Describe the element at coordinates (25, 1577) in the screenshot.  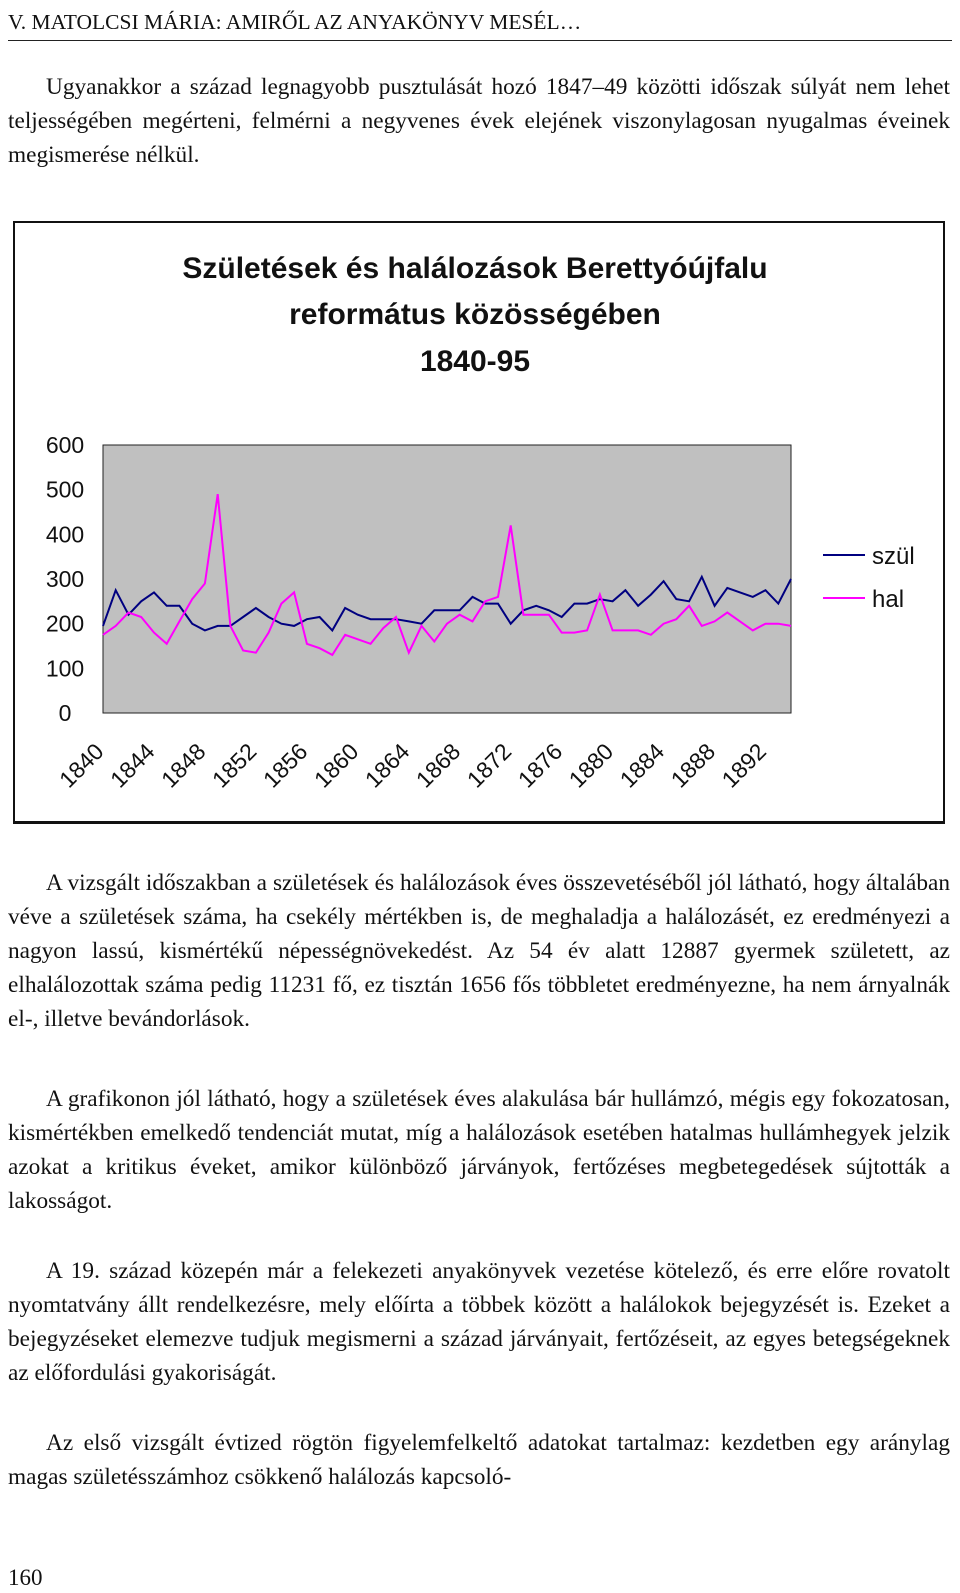
I see `page-number: 160` at that location.